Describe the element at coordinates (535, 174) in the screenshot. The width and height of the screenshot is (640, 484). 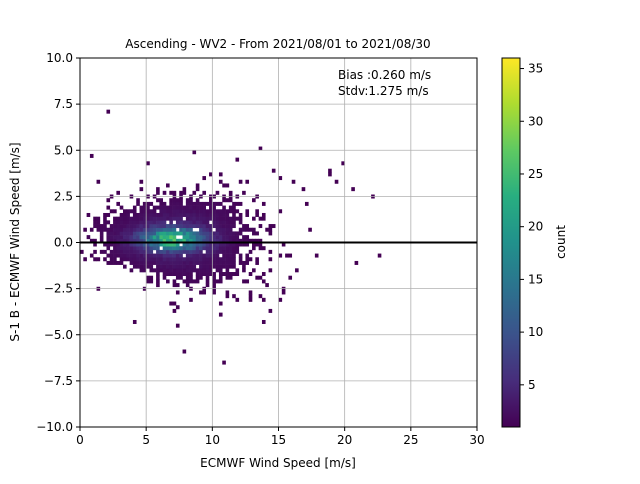
I see `colorbar-tick-label: 25` at that location.